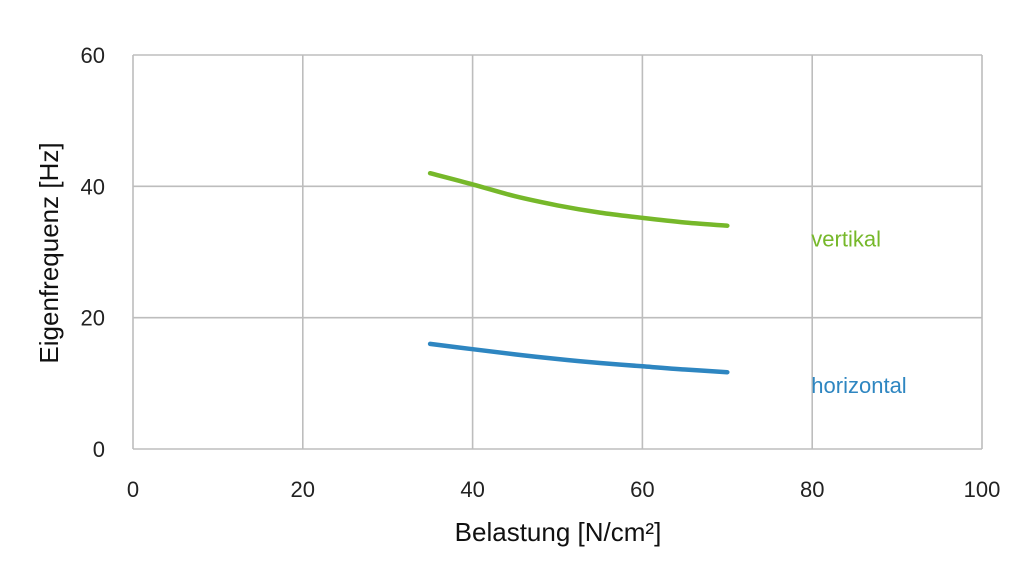 Image resolution: width=1024 pixels, height=564 pixels. What do you see at coordinates (812, 489) in the screenshot?
I see `x-tick-label: 80` at bounding box center [812, 489].